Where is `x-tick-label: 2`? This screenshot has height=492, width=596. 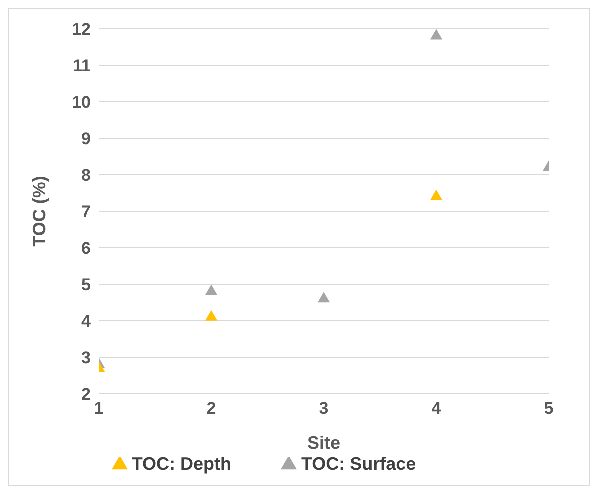 x-tick-label: 2 is located at coordinates (211, 408).